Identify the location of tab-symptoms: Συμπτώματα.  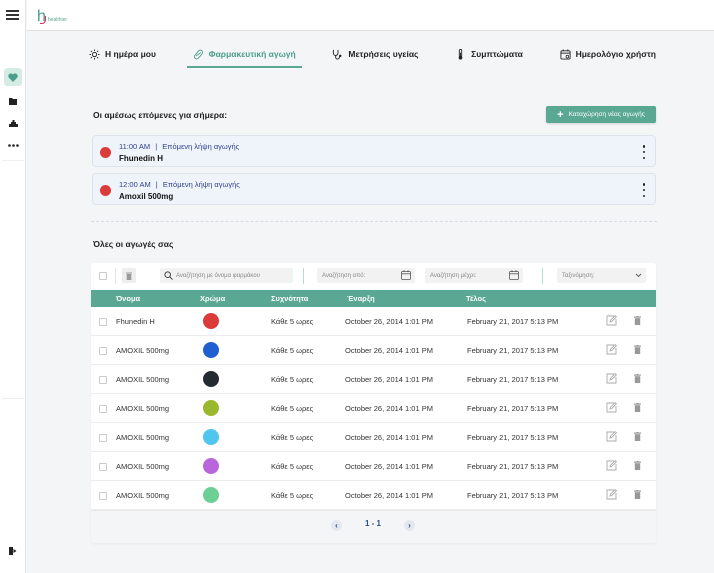
(489, 54).